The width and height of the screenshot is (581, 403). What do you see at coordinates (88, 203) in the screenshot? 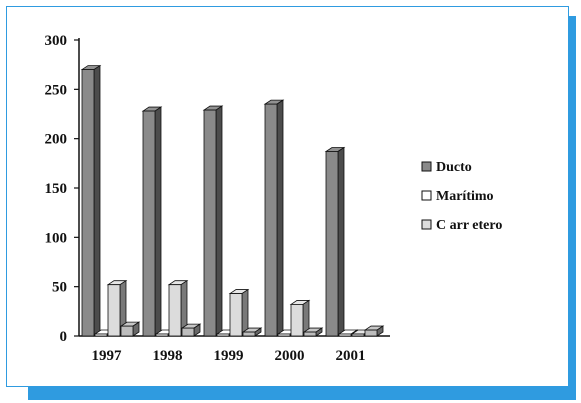
I see `bar-front-ducto-1997` at bounding box center [88, 203].